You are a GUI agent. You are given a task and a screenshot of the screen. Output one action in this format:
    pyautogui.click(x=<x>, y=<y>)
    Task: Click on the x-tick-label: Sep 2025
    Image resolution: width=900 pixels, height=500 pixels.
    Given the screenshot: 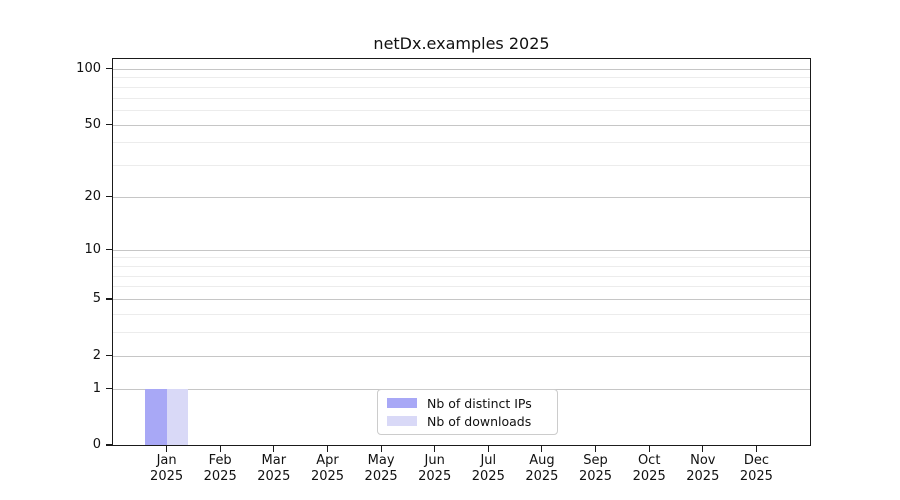 What is the action you would take?
    pyautogui.click(x=596, y=468)
    